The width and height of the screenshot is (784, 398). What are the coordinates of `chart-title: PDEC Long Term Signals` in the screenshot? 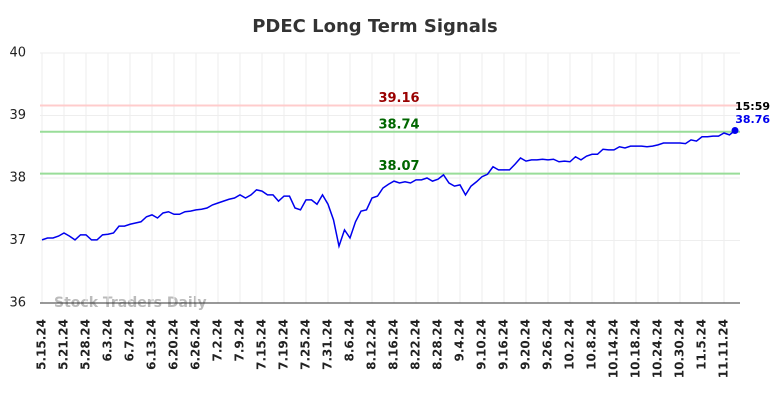 It's located at (375, 26).